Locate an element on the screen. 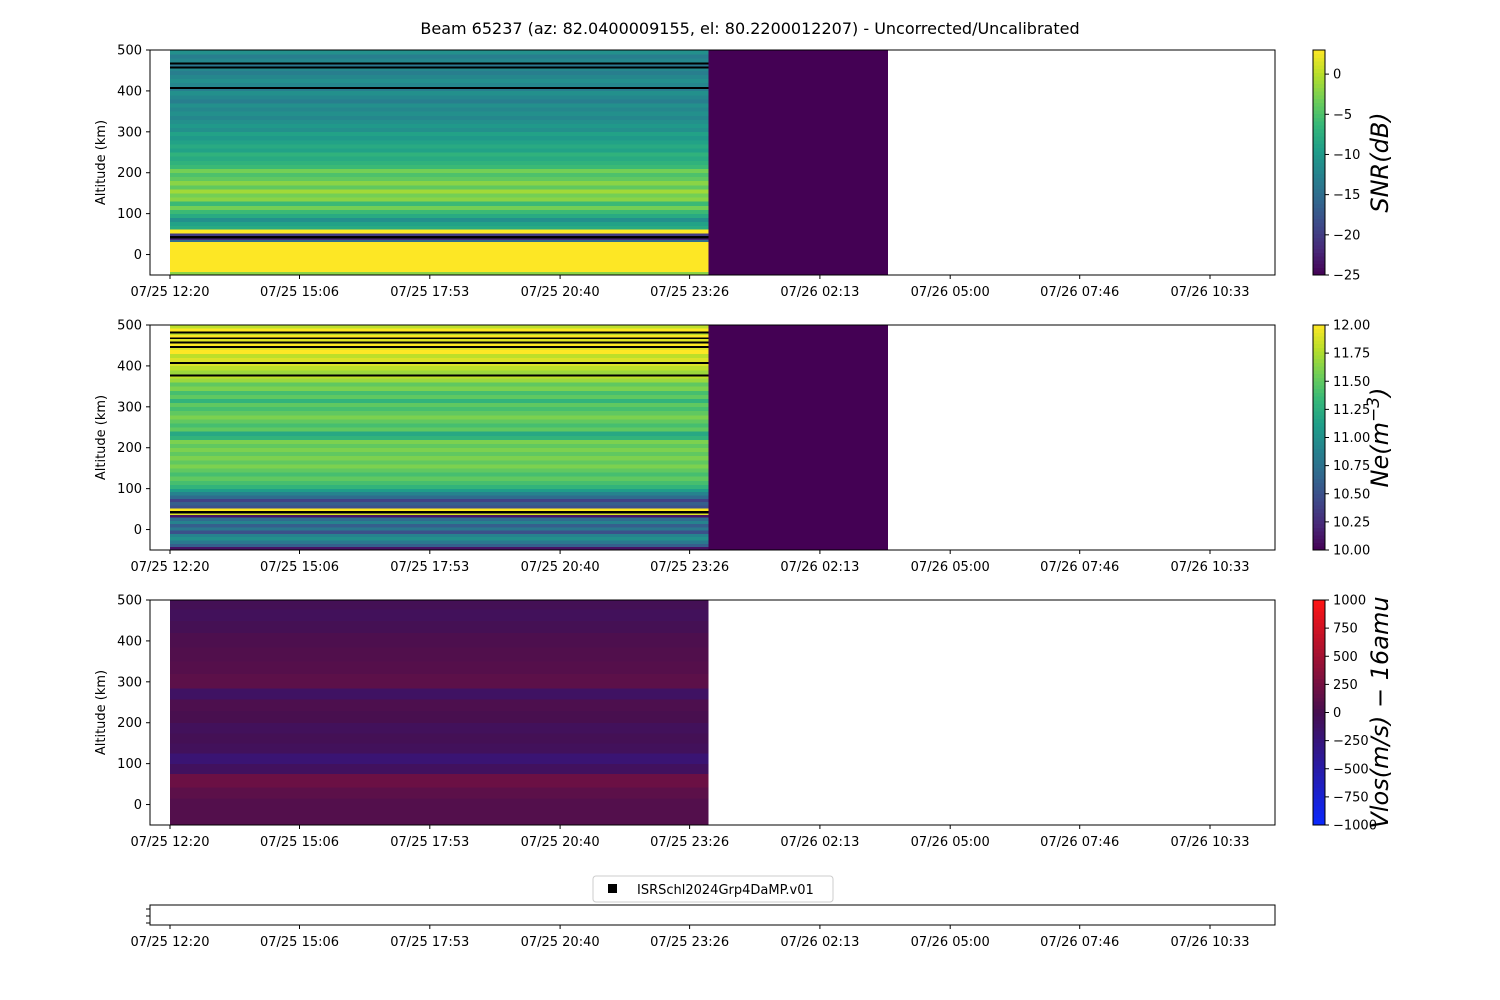  colorbar-tick-label: 12.00 is located at coordinates (1351, 326).